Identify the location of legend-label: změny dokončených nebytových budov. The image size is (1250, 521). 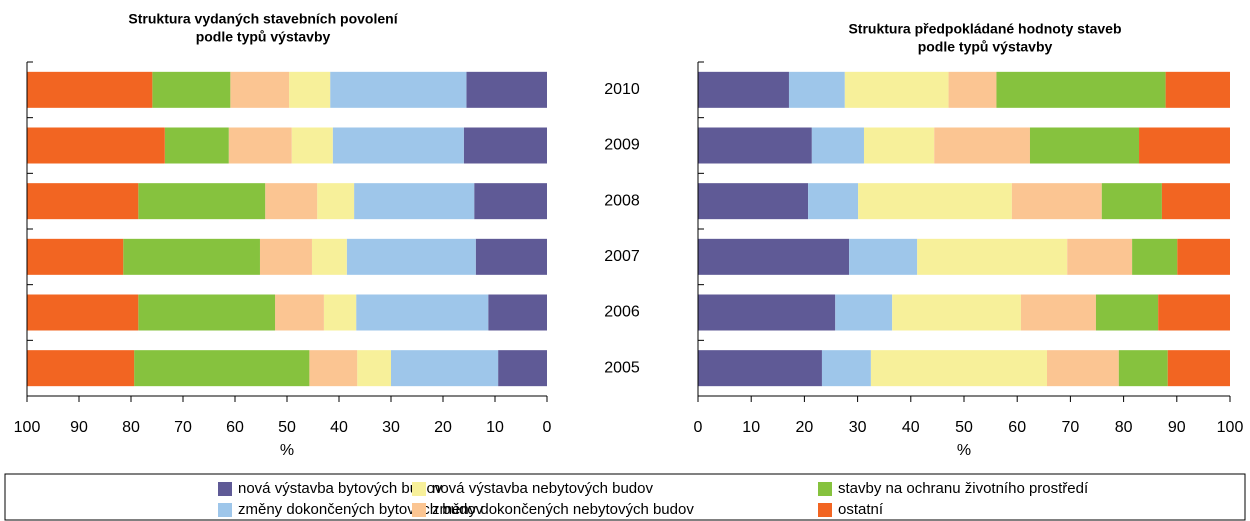
(563, 509).